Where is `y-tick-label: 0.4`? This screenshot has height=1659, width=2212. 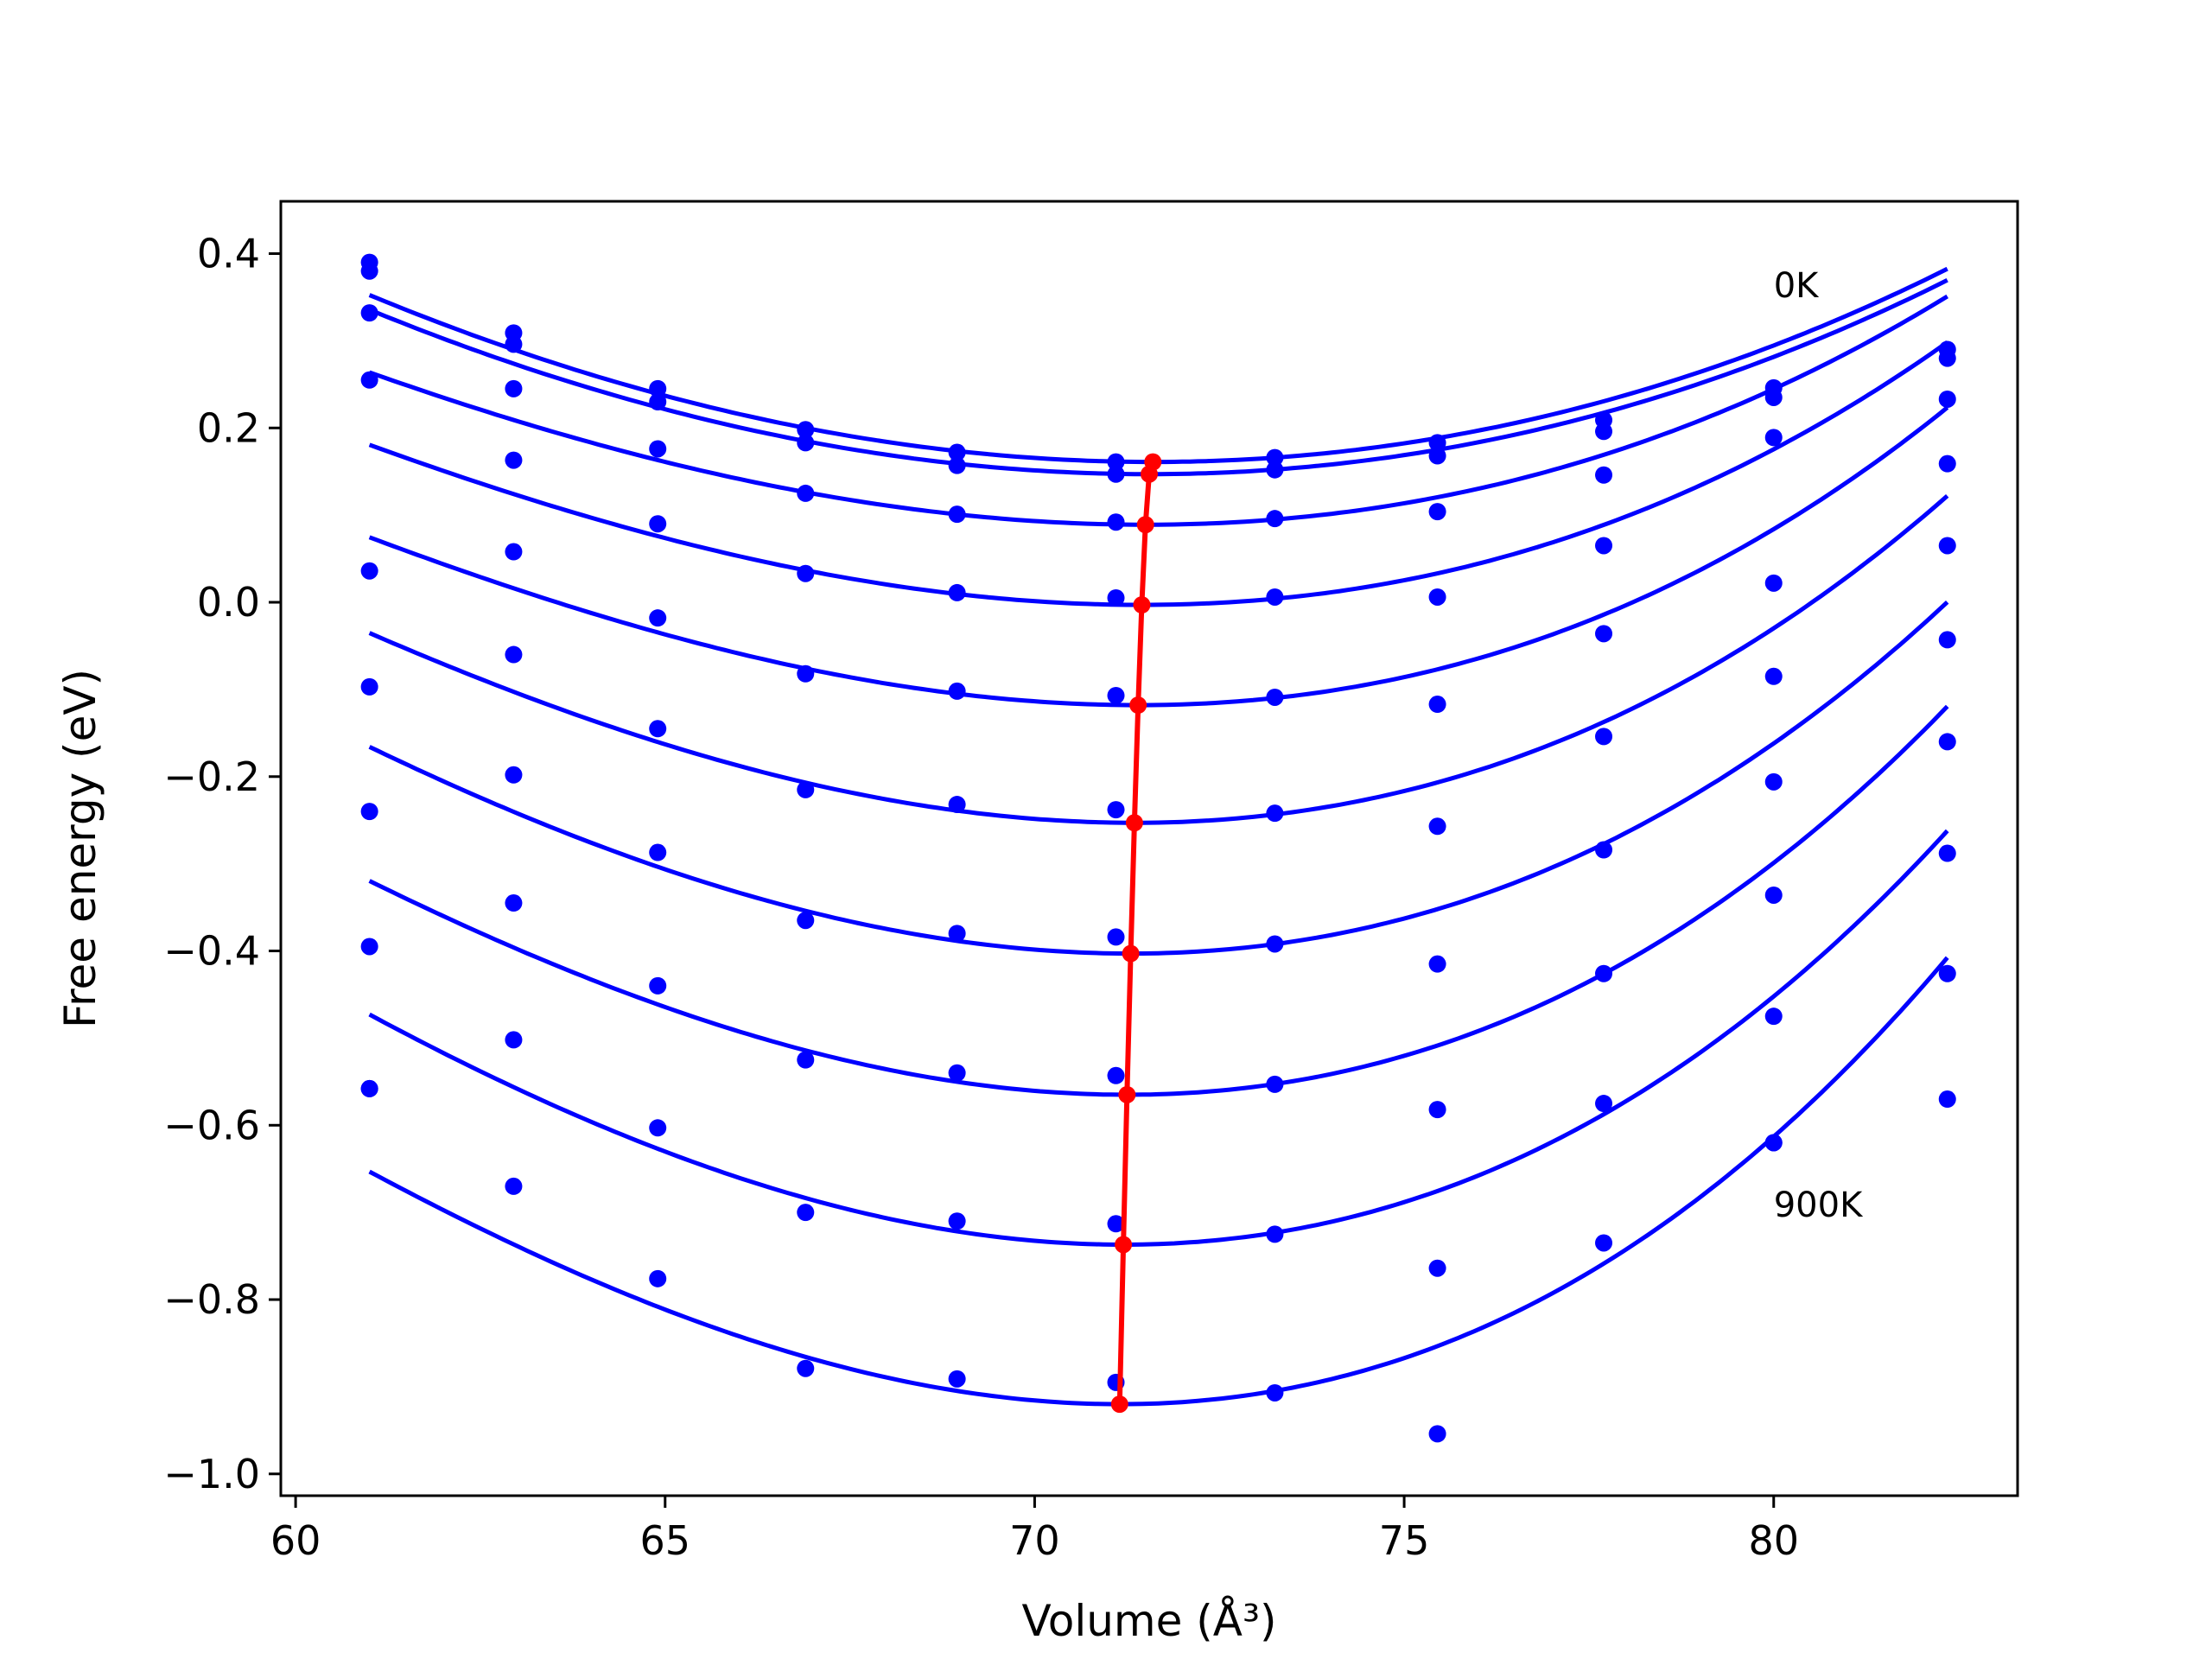
y-tick-label: 0.4 is located at coordinates (229, 254).